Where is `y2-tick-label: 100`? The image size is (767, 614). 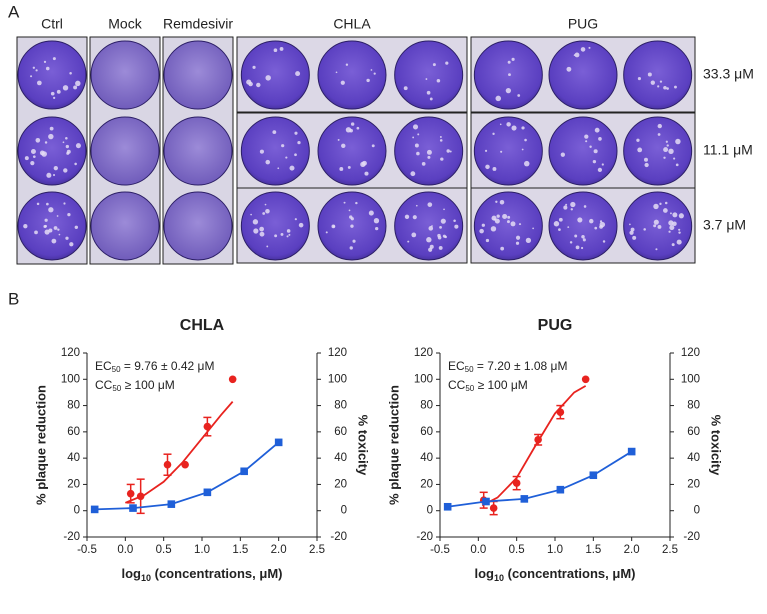
y2-tick-label: 100 is located at coordinates (690, 379).